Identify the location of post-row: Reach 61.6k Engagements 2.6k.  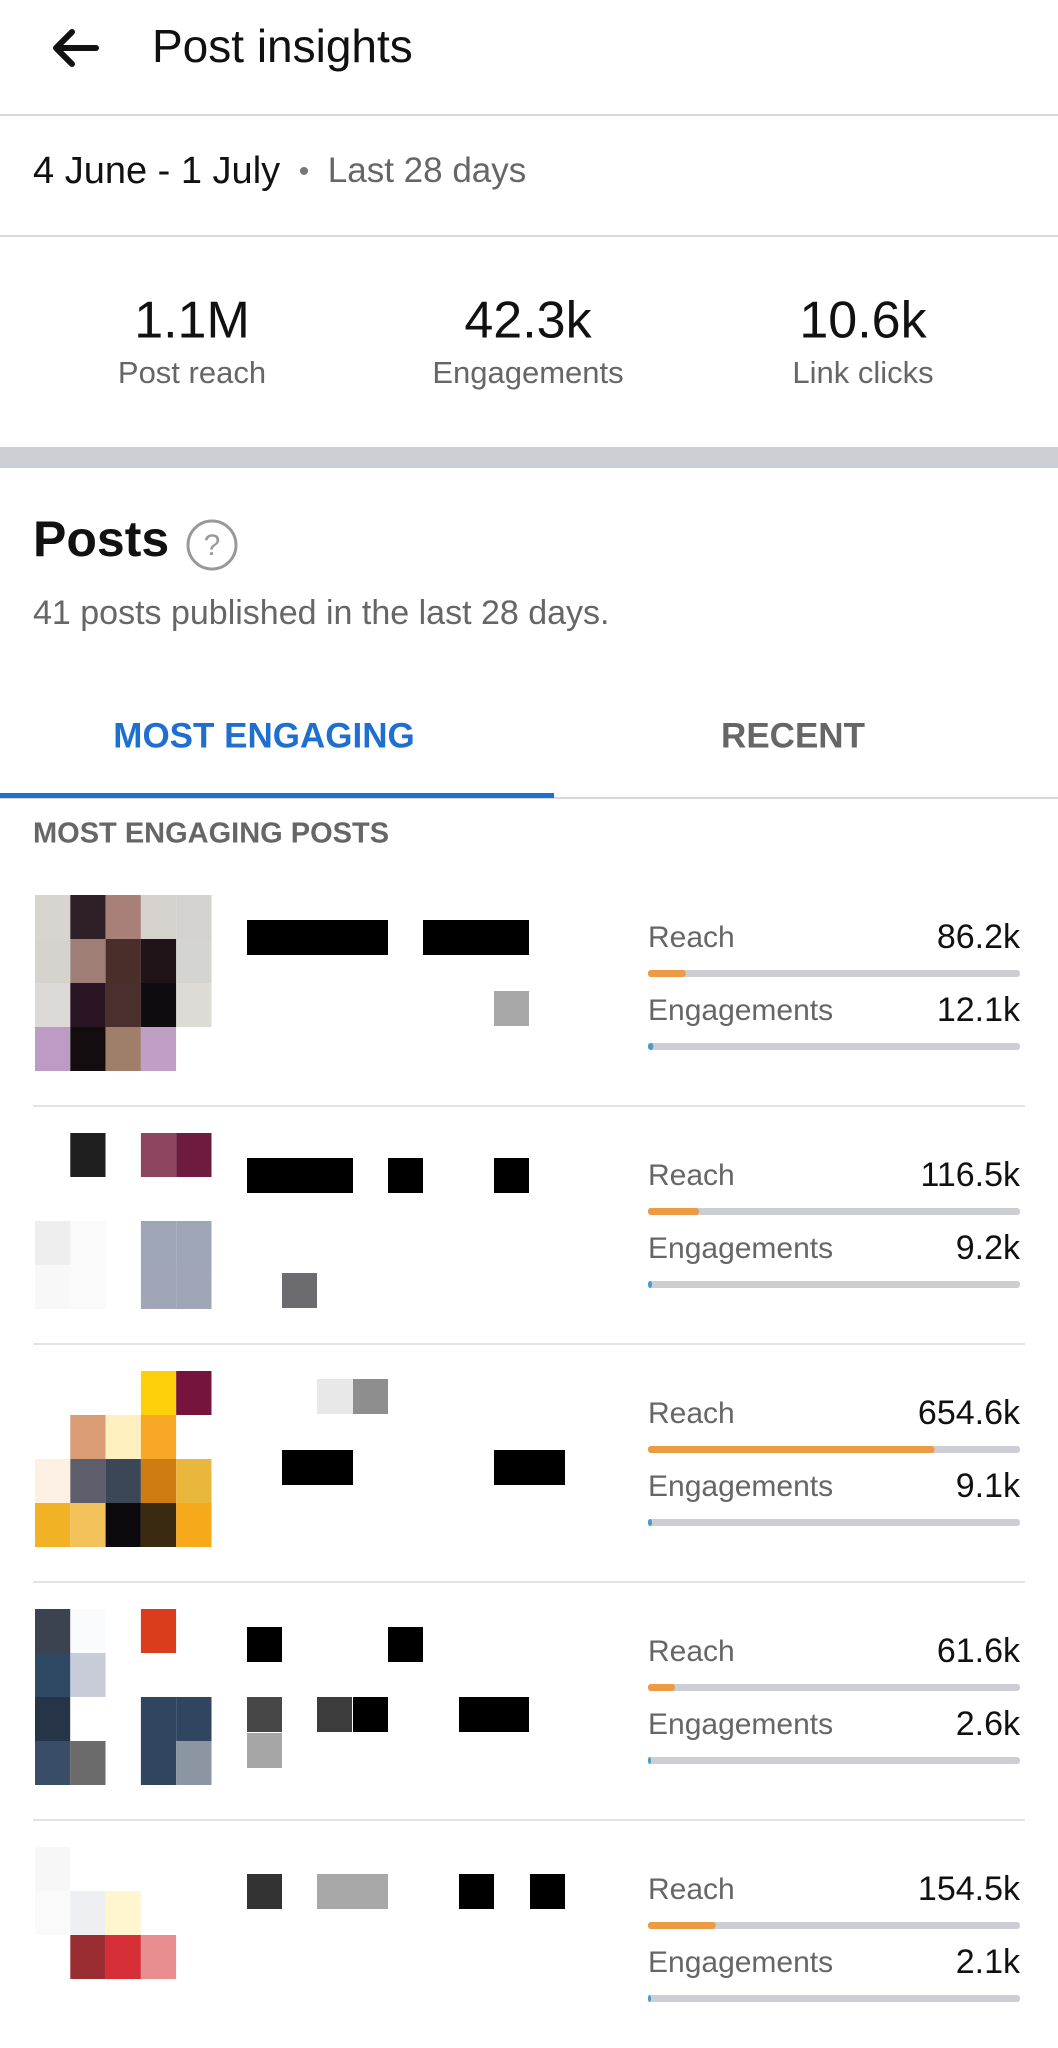
(529, 1715).